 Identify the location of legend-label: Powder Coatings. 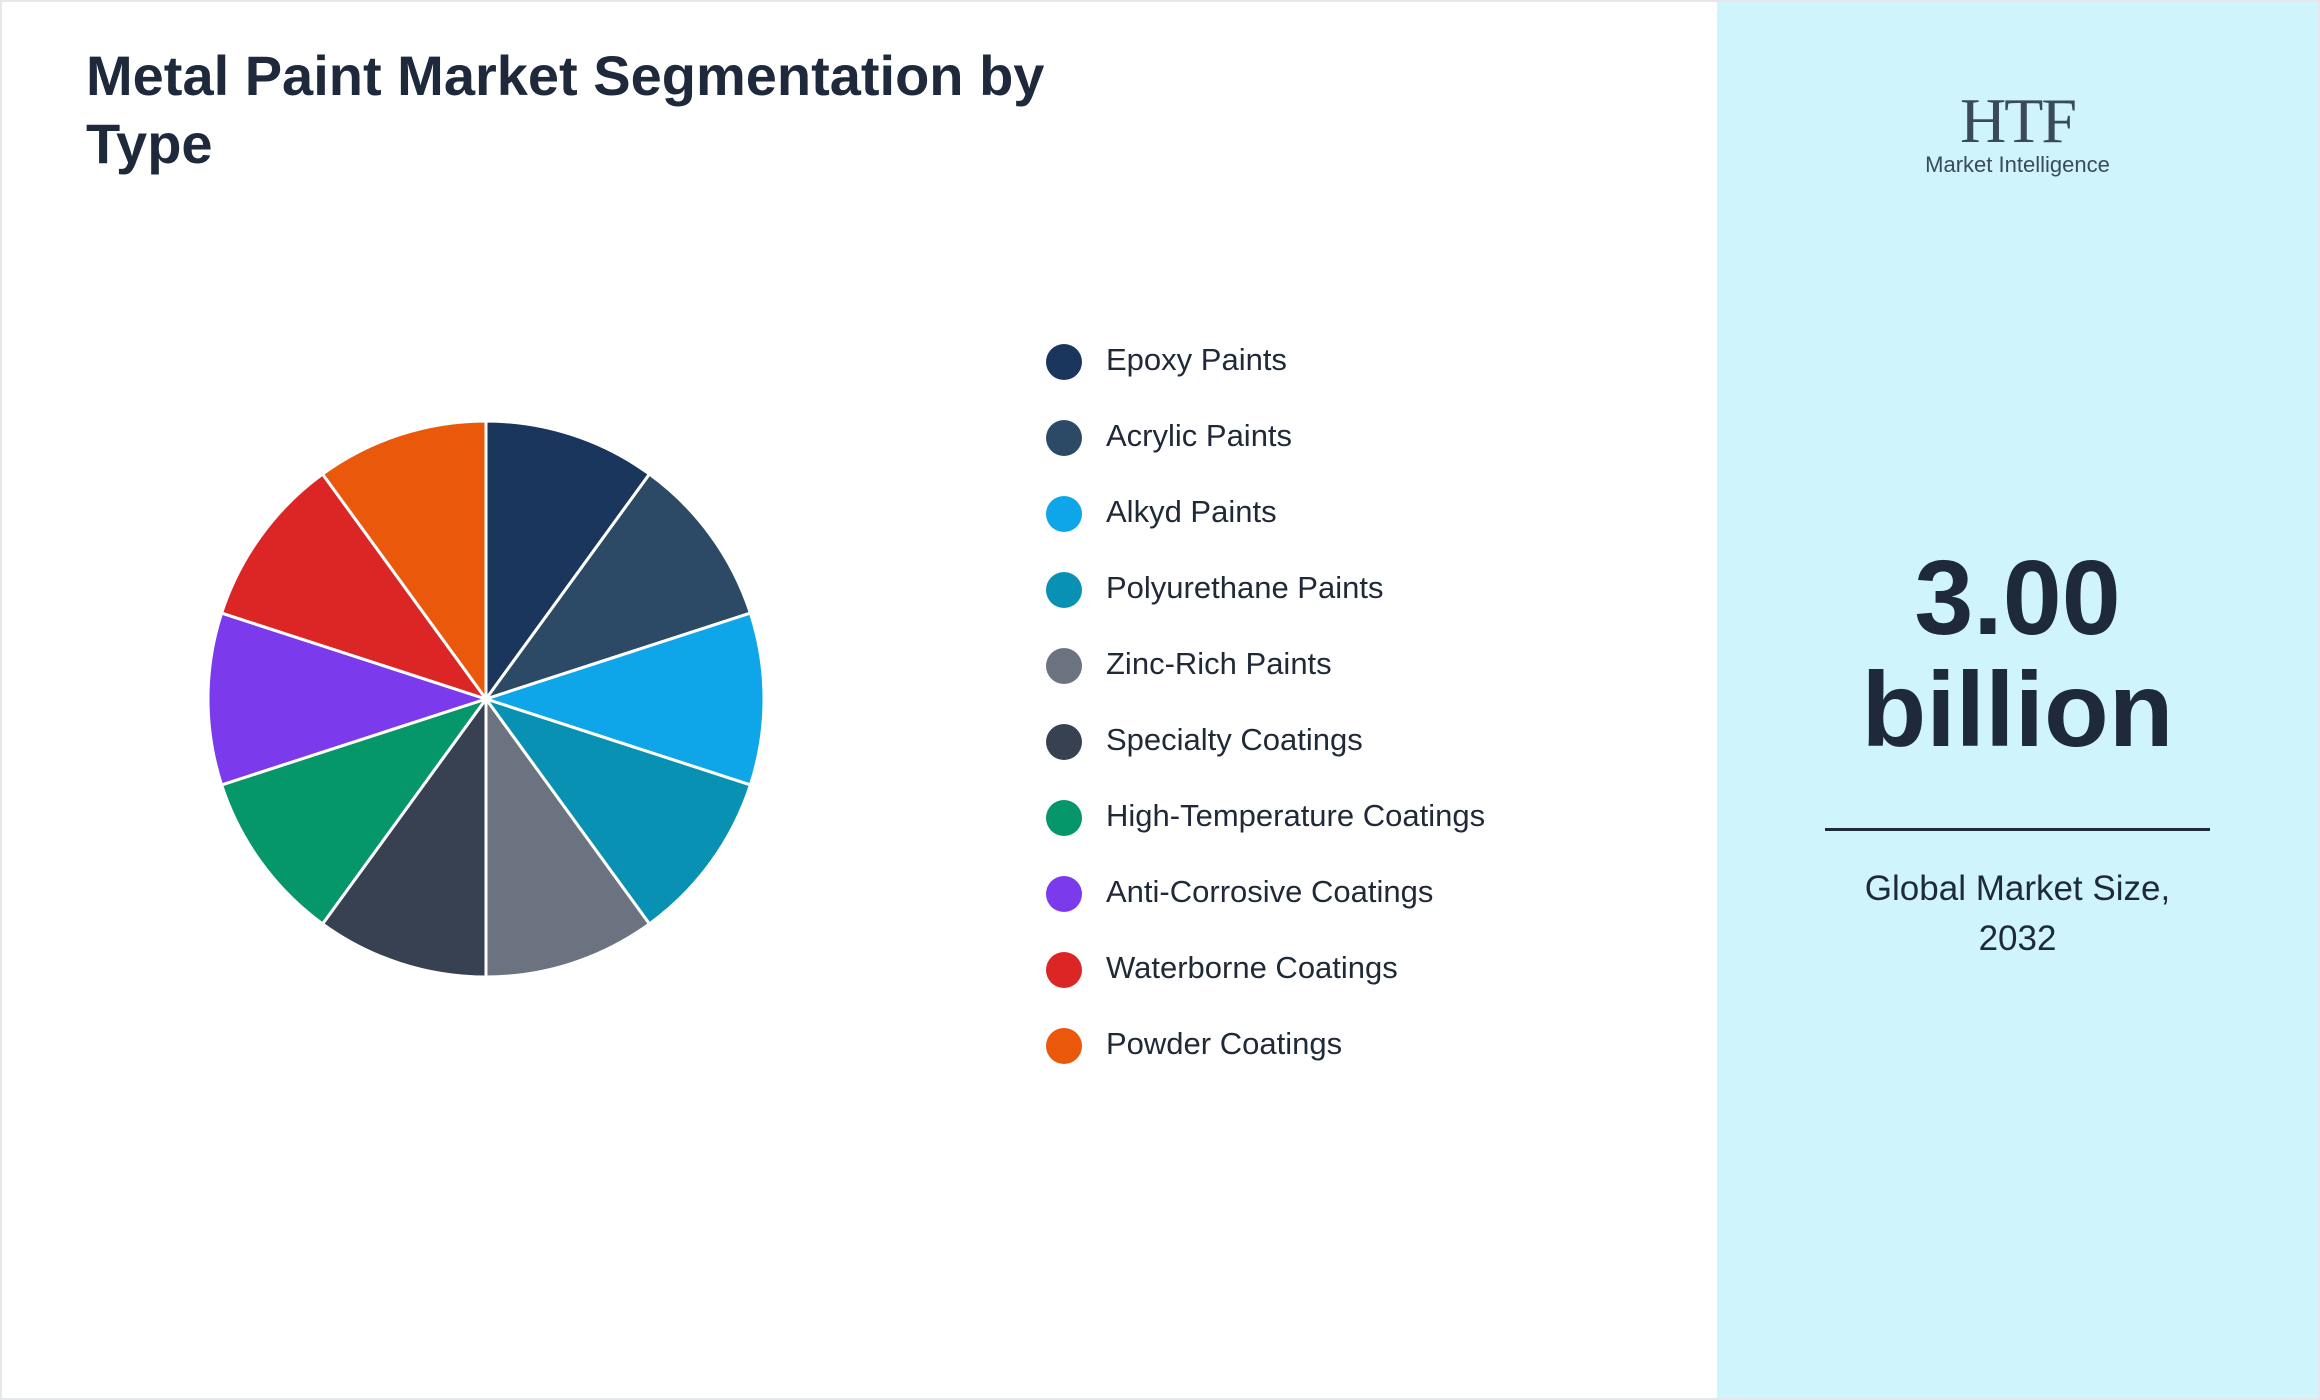
(1224, 1043).